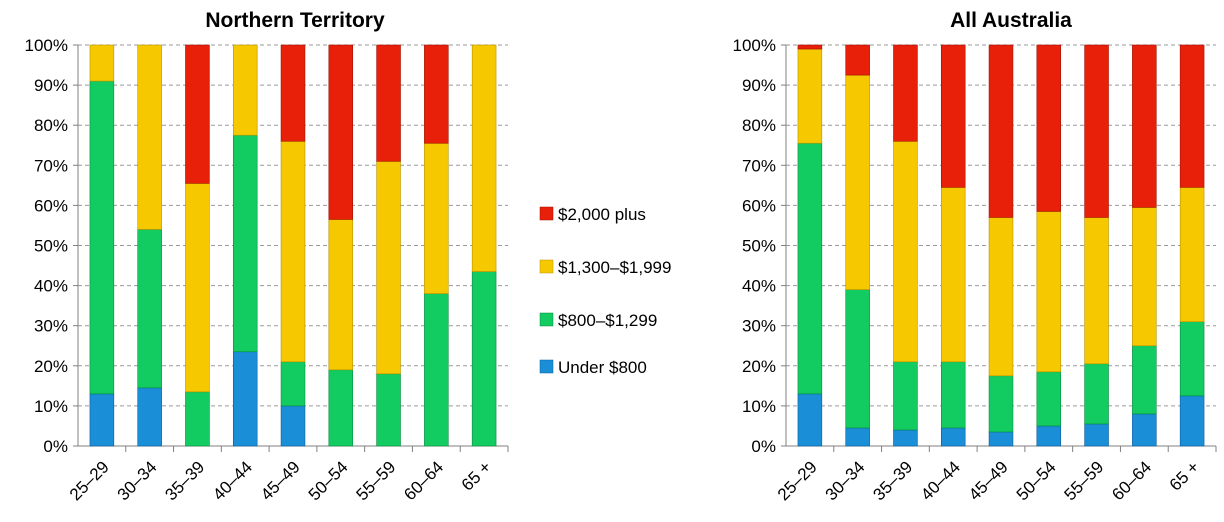 This screenshot has width=1224, height=522. I want to click on legend-label: Under $800, so click(602, 367).